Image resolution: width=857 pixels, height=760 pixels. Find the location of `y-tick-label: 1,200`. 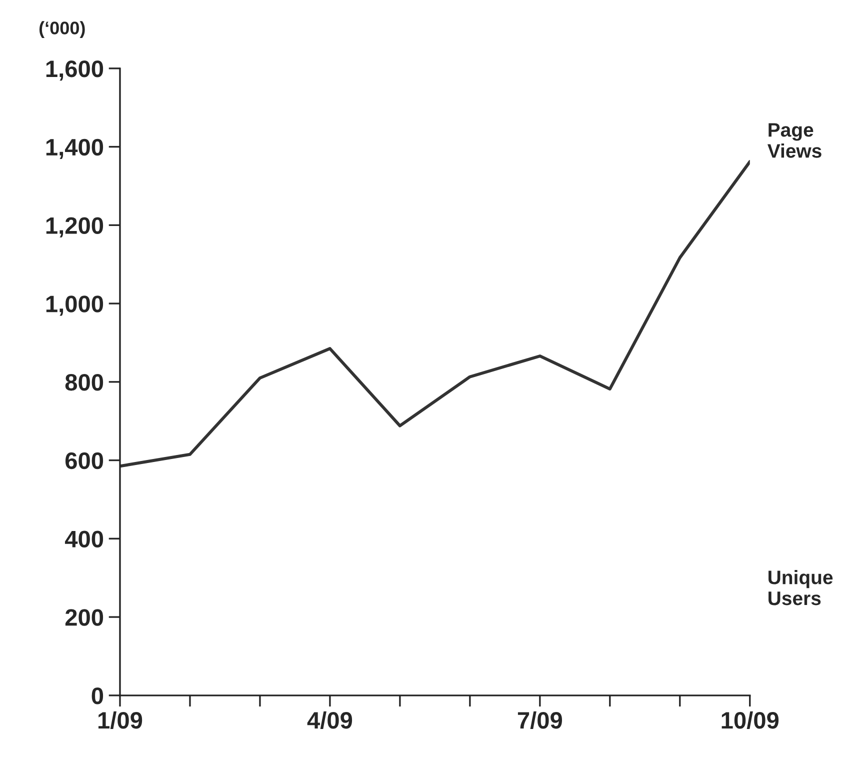

y-tick-label: 1,200 is located at coordinates (75, 227).